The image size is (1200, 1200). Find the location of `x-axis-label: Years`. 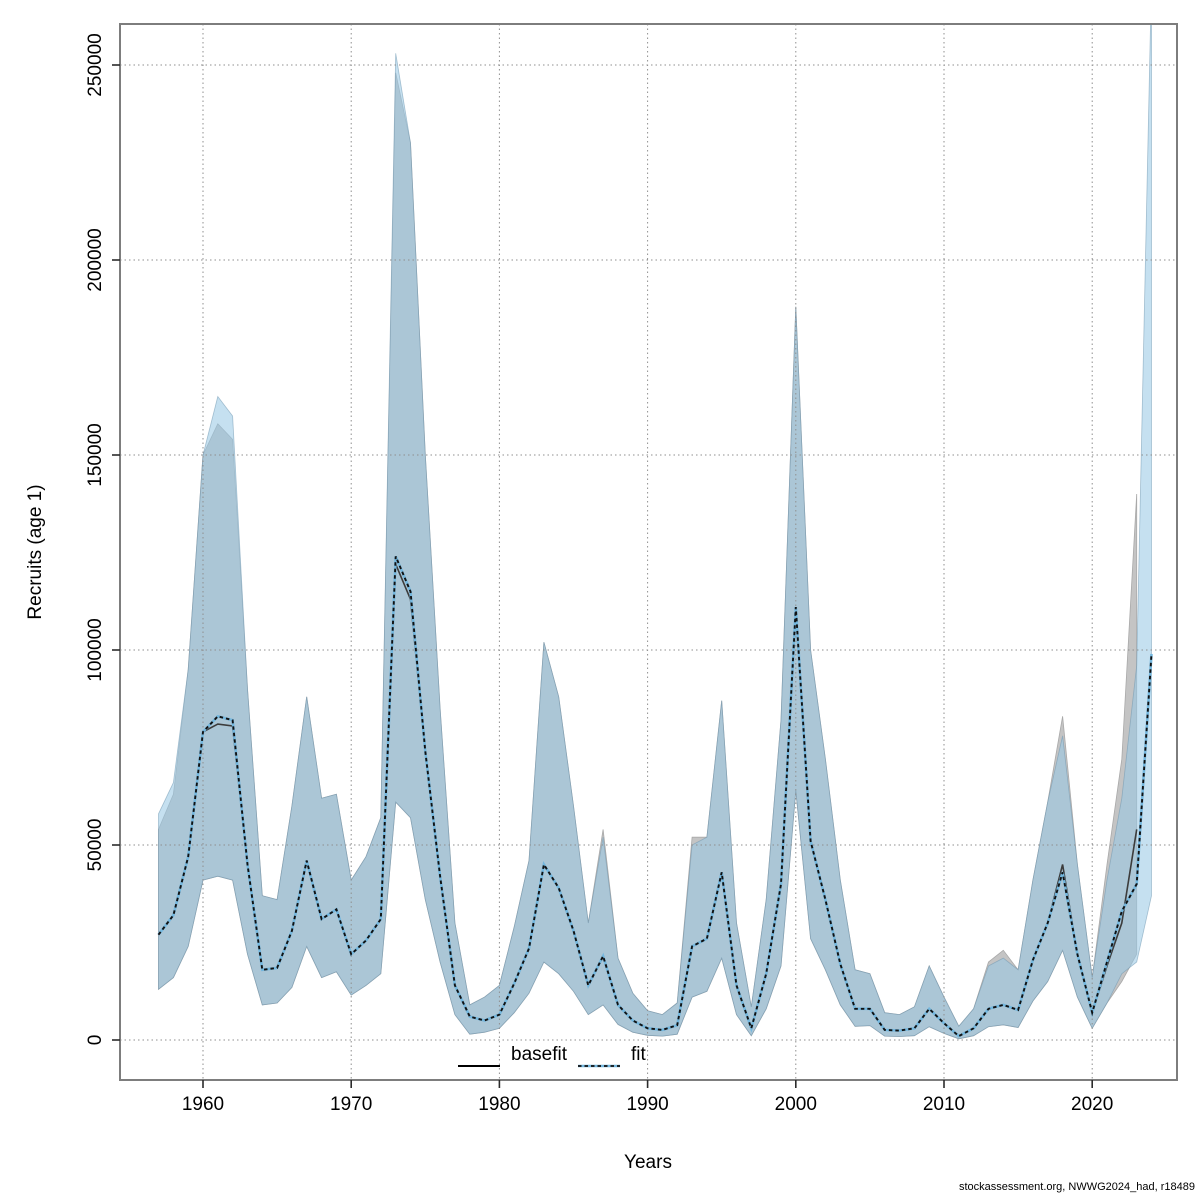

x-axis-label: Years is located at coordinates (648, 1162).